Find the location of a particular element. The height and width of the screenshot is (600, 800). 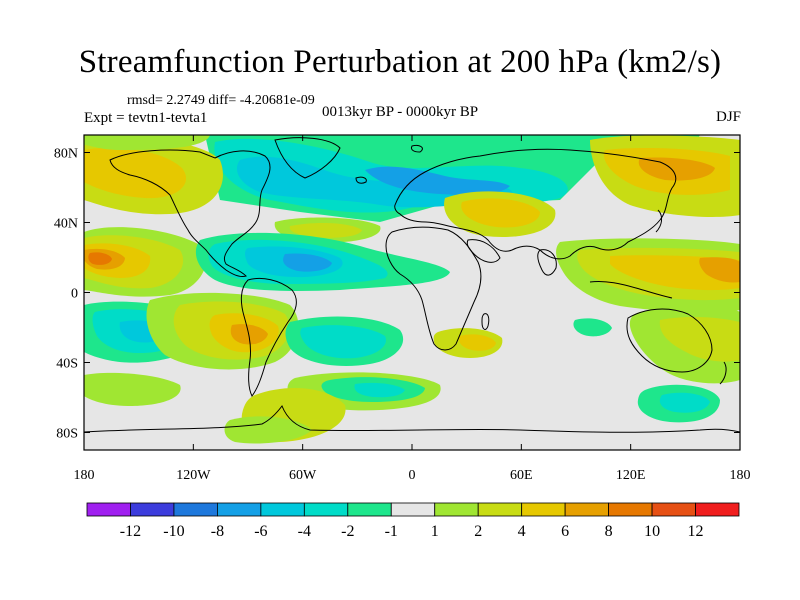

contour-south-atlantic-blue is located at coordinates (343, 342).